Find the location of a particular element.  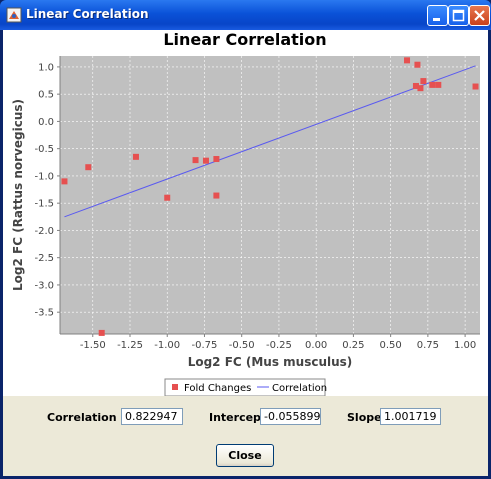

y-tick-label: -2.5 is located at coordinates (44, 258).